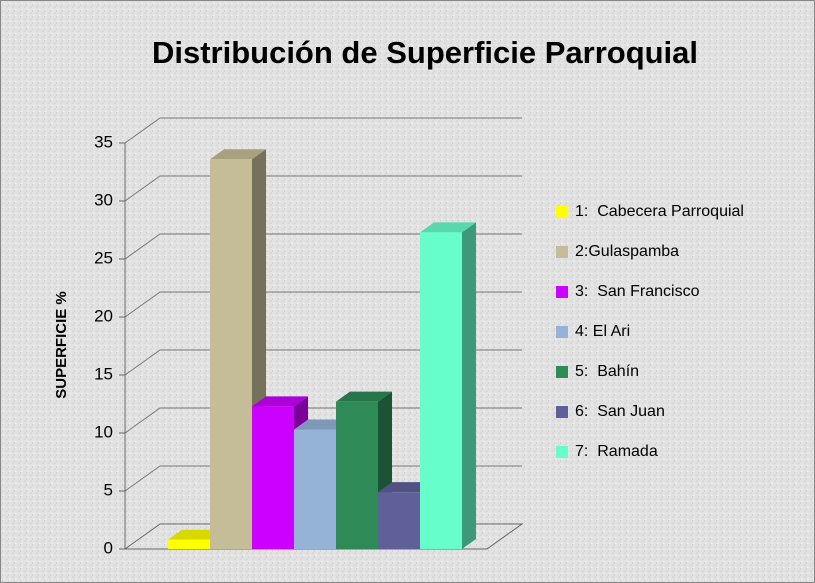  I want to click on chart-title: Distribución de Superficie Parroquial, so click(425, 52).